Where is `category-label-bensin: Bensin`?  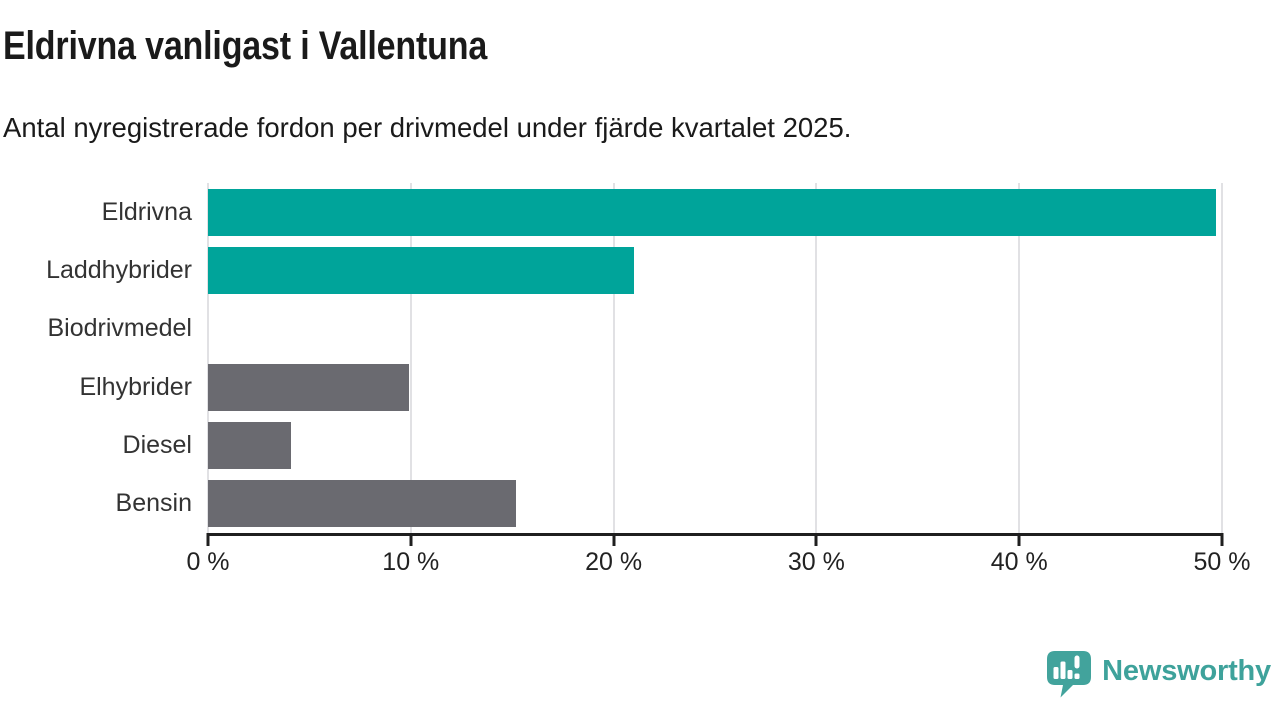
category-label-bensin: Bensin is located at coordinates (153, 503).